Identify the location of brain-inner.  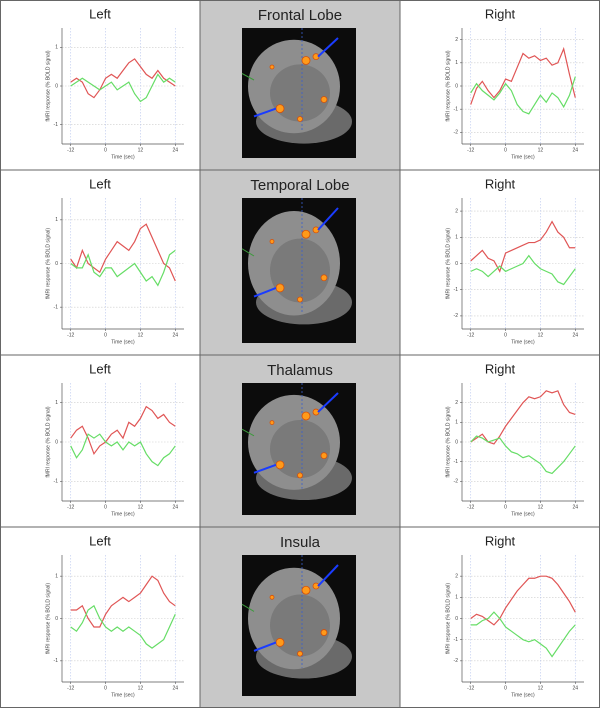
(300, 625).